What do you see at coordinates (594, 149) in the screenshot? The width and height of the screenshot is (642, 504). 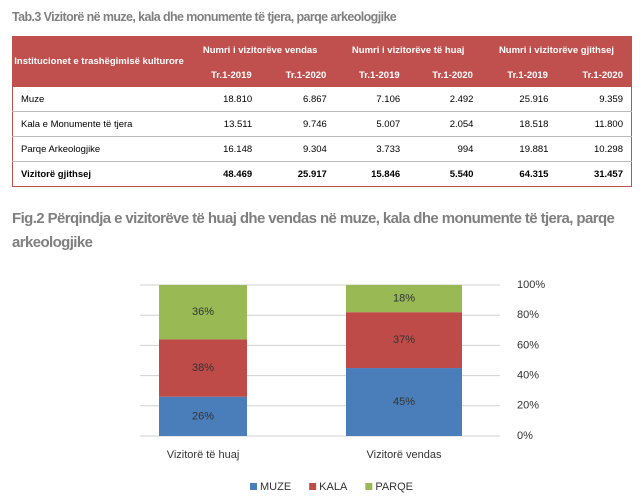 I see `cell: 10.298` at bounding box center [594, 149].